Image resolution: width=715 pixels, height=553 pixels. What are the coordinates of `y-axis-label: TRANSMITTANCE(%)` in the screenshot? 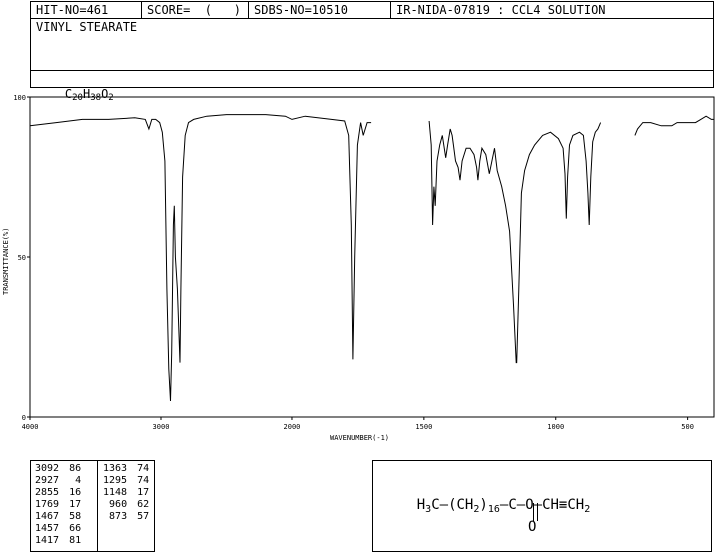 It's located at (6, 261).